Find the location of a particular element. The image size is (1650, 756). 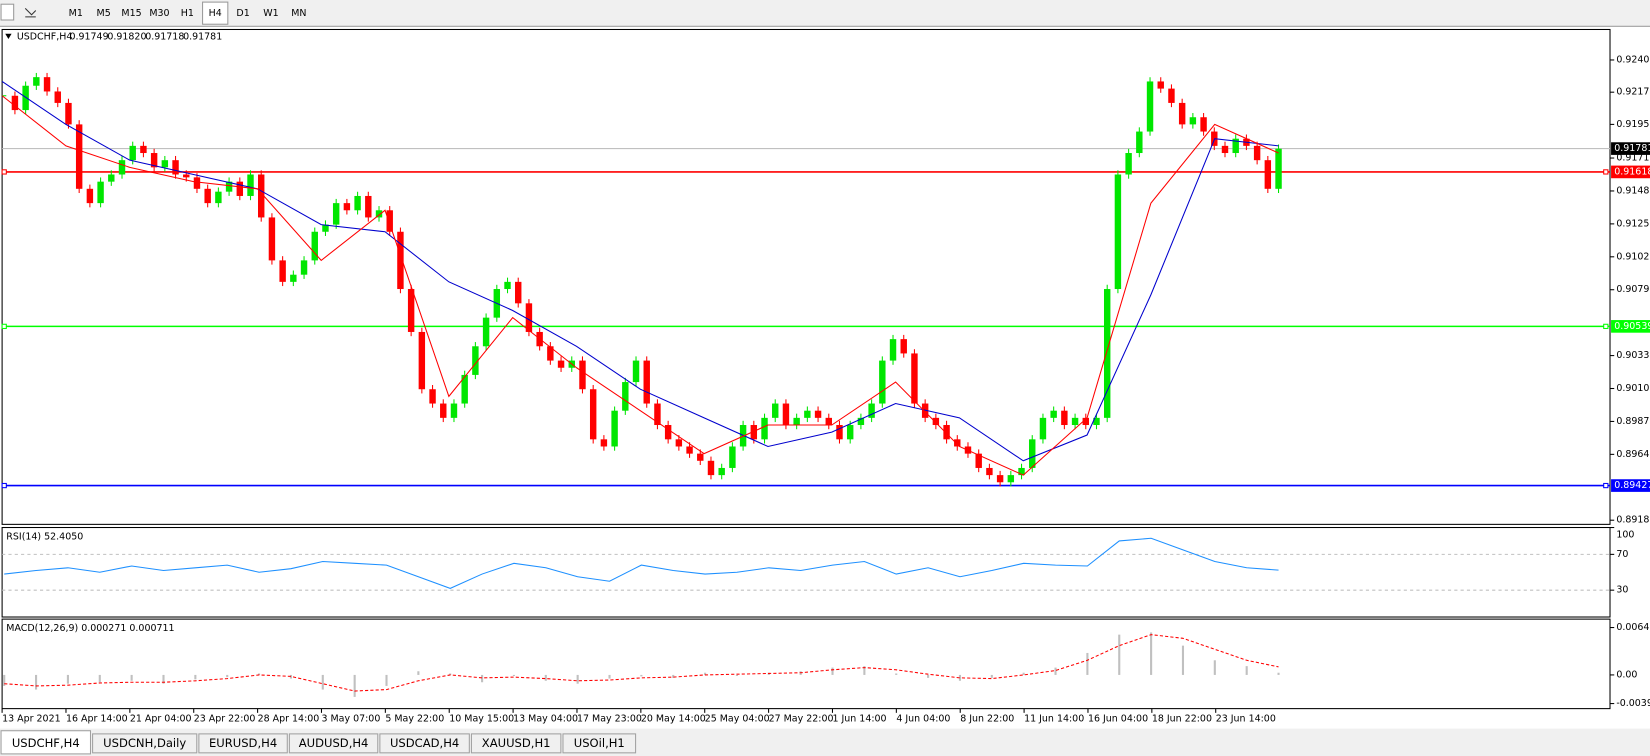

macd-frame is located at coordinates (806, 664).